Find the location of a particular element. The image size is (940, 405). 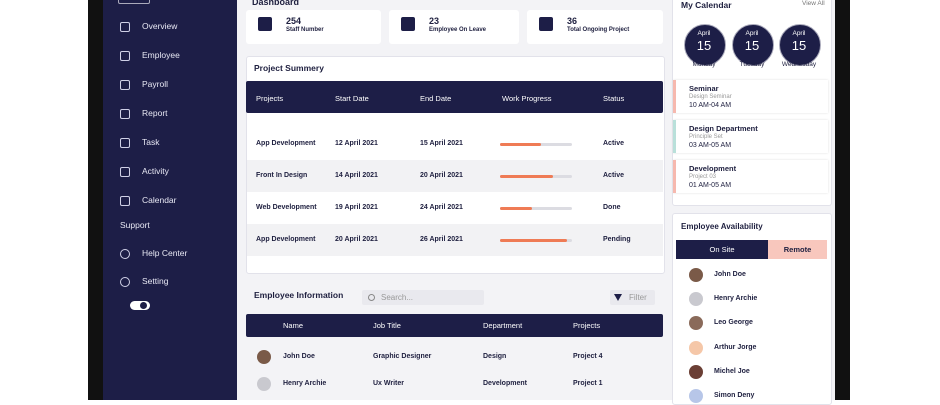

filter-button is located at coordinates (632, 297).